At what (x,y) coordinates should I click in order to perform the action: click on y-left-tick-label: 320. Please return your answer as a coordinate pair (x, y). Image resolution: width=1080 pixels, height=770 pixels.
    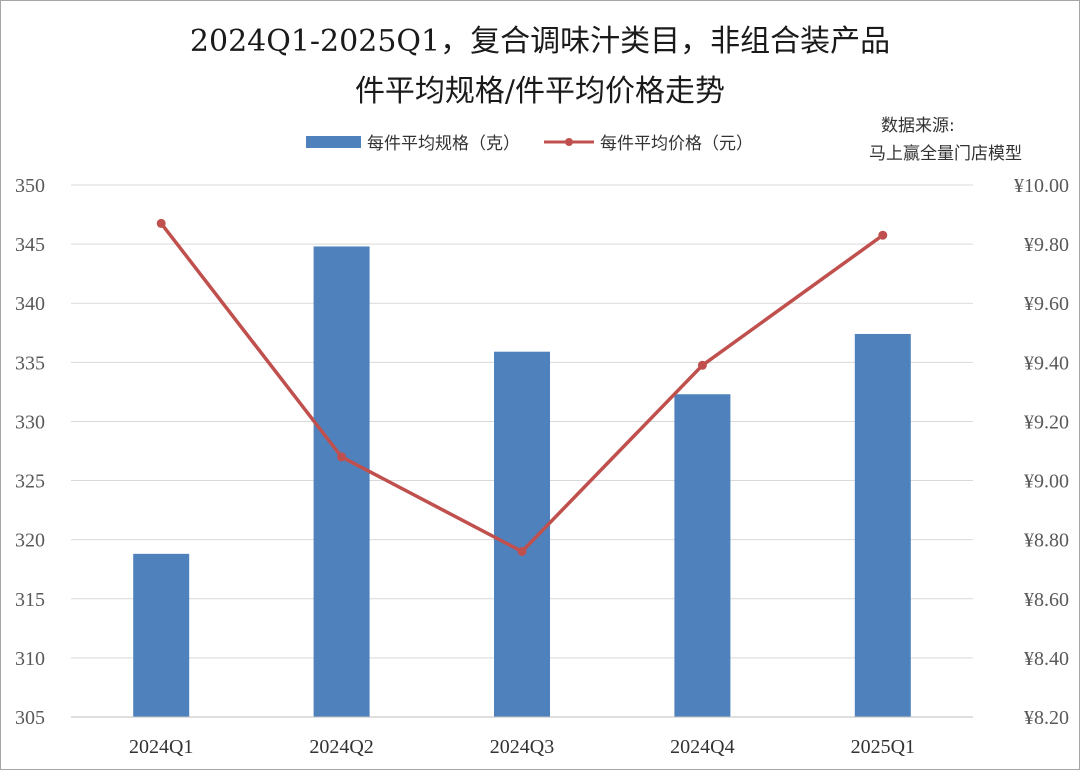
    Looking at the image, I should click on (30, 541).